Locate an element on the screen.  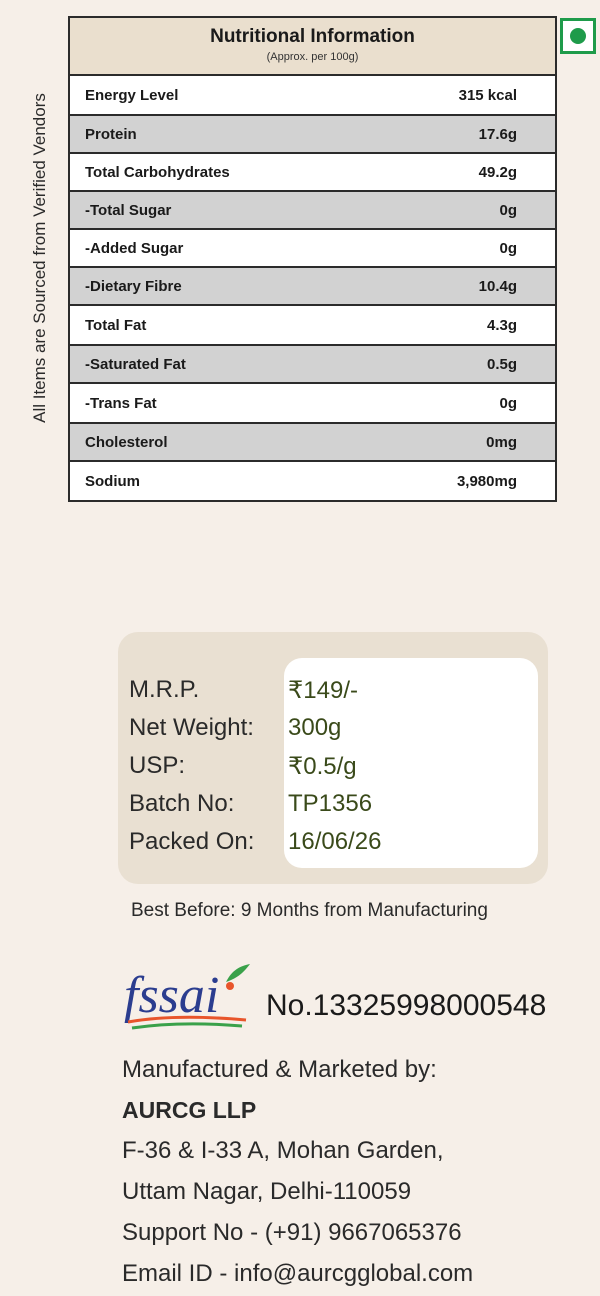
mrp-label: M.R.P. is located at coordinates (164, 689).